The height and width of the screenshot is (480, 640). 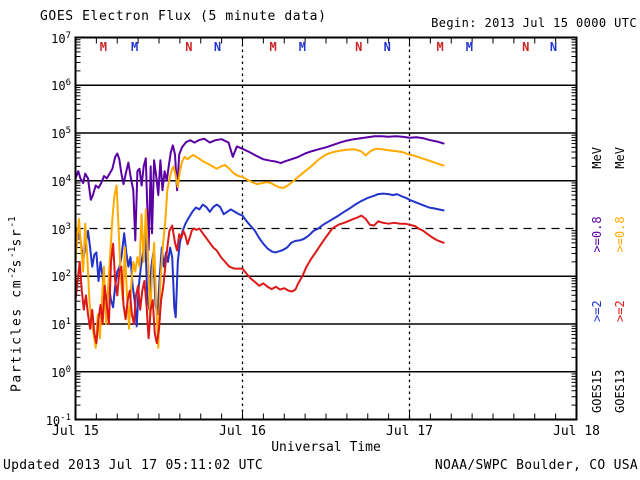 What do you see at coordinates (536, 465) in the screenshot?
I see `source-credit: NOAA/SWPC Boulder, CO USA` at bounding box center [536, 465].